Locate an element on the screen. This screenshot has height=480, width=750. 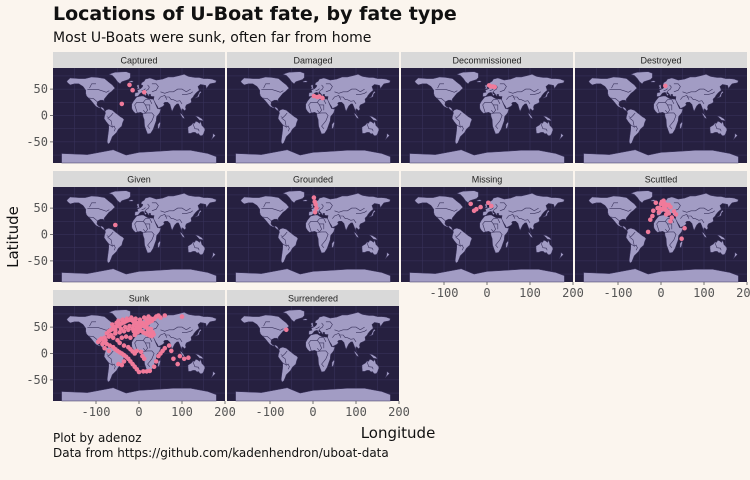
chart-title: Locations of U-Boat fate, by fate type is located at coordinates (255, 14).